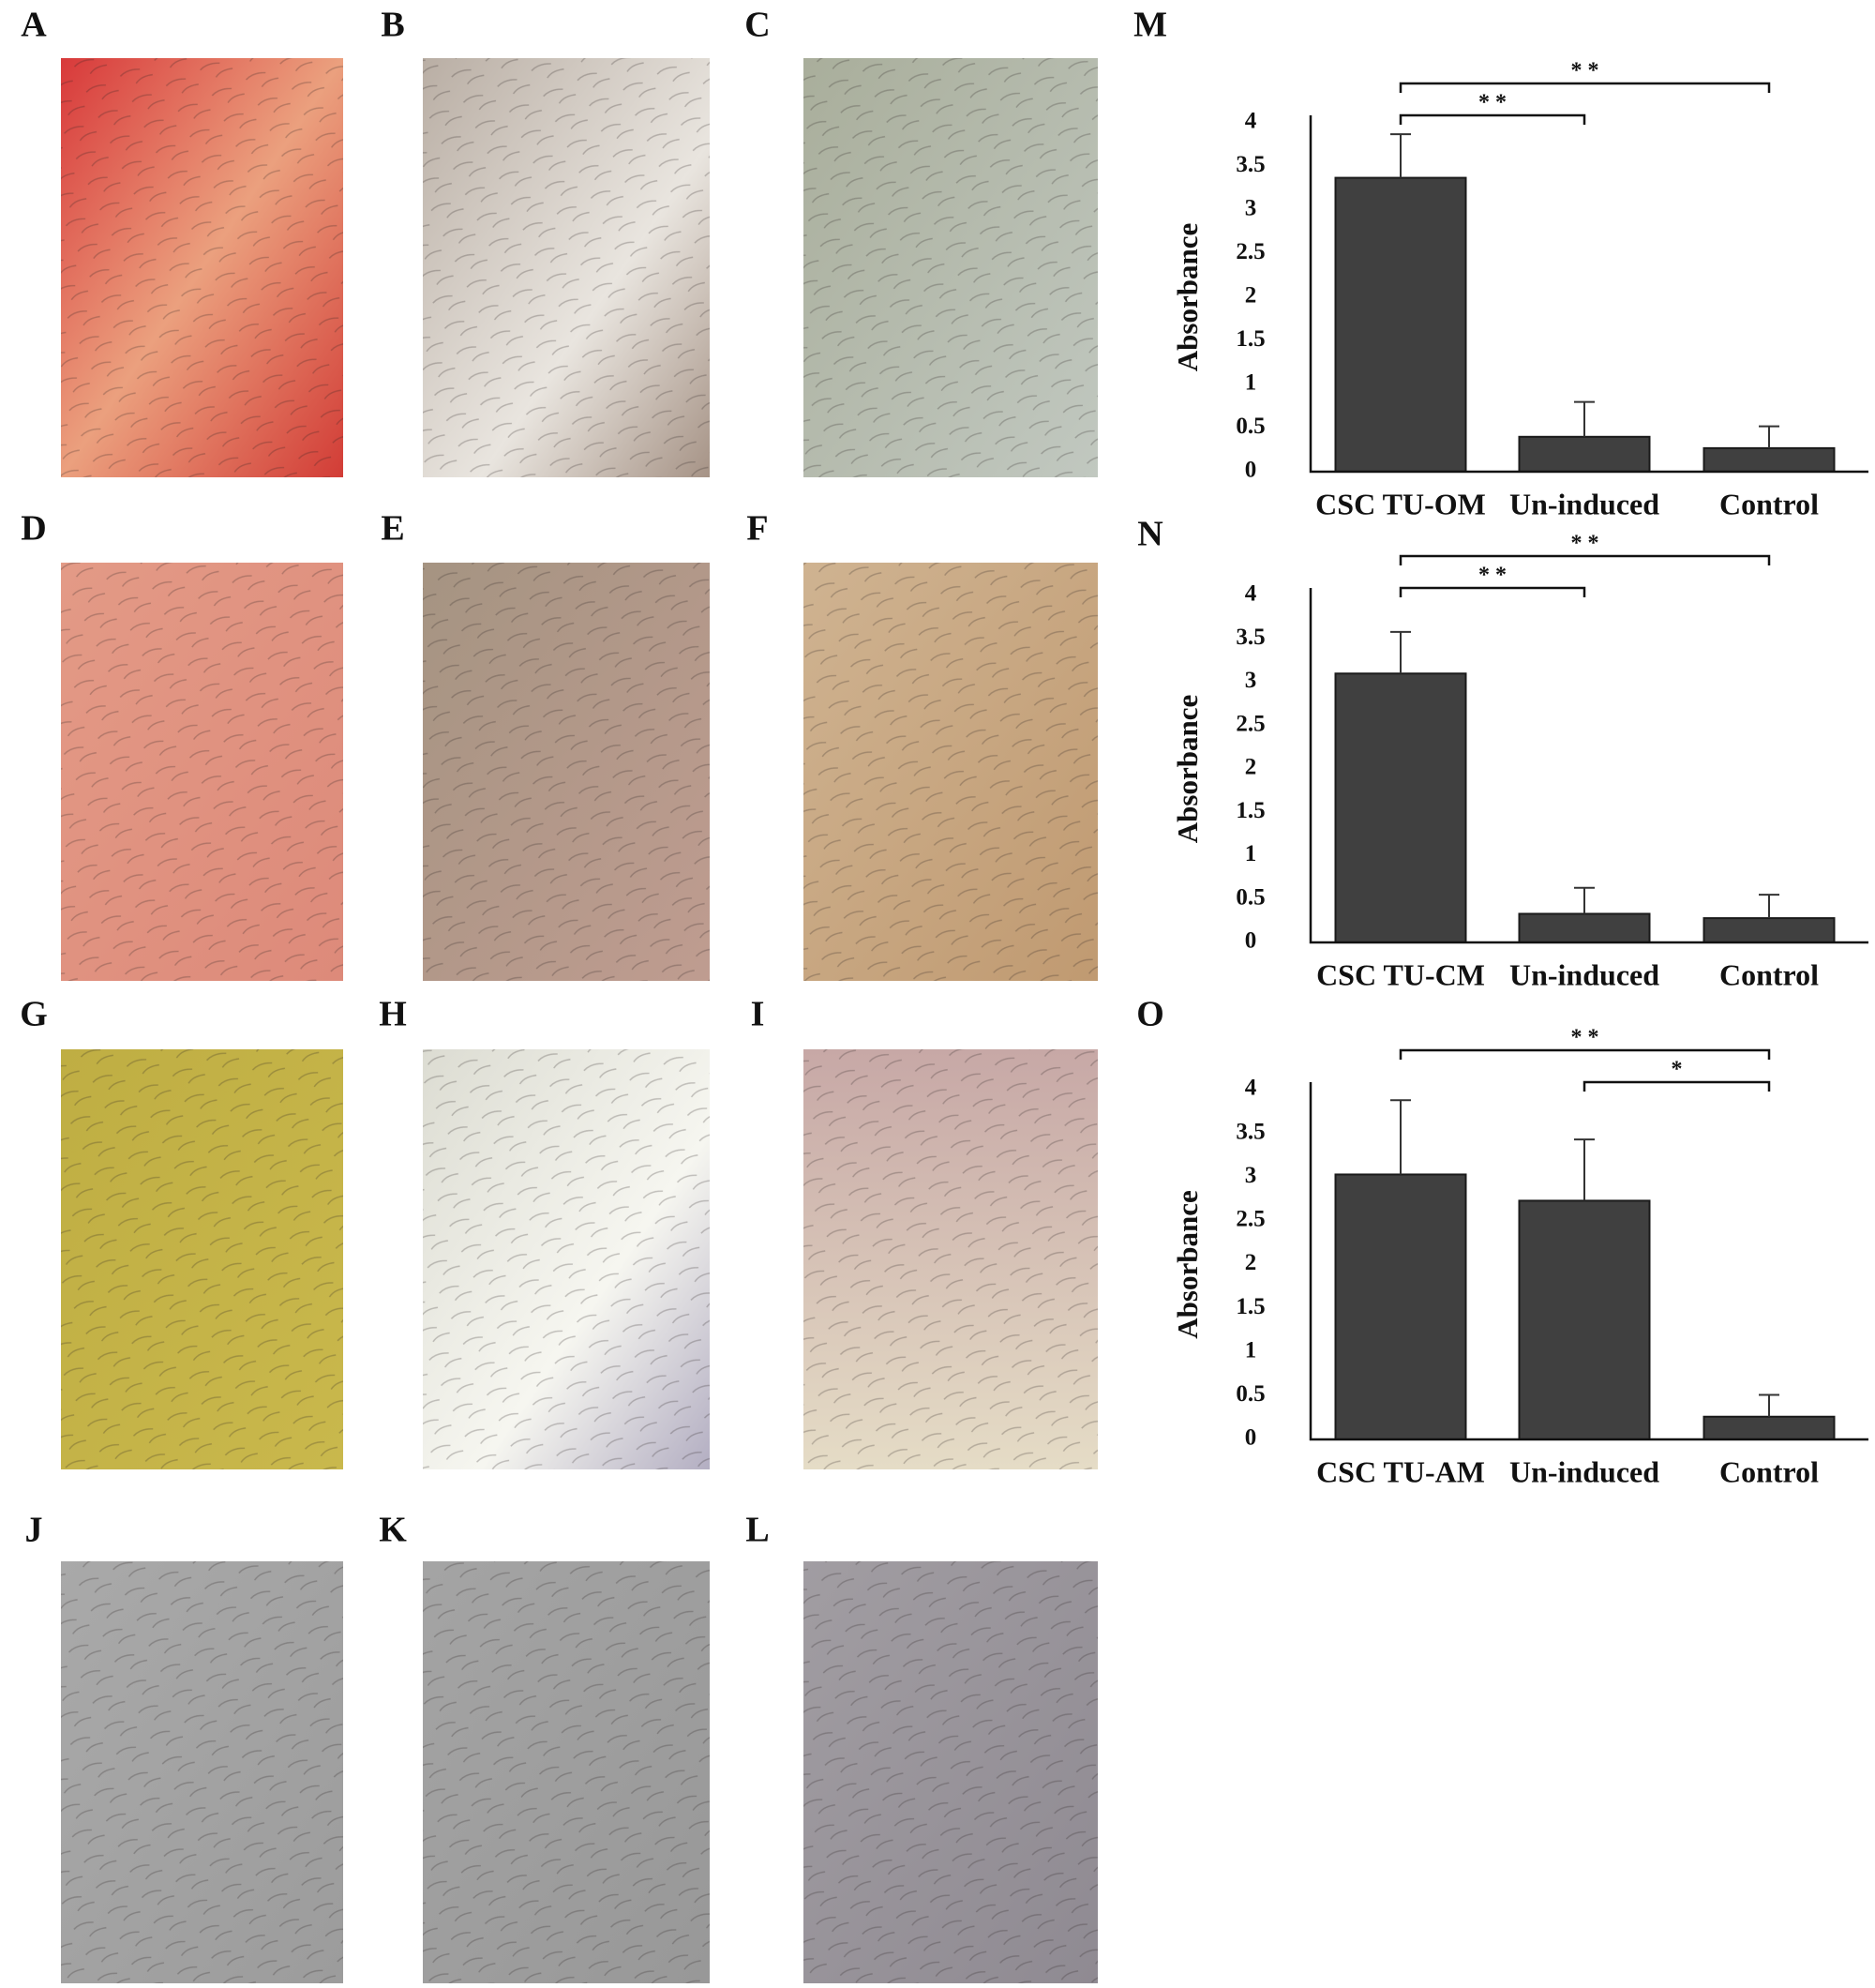  I want to click on panel-letter: E, so click(392, 529).